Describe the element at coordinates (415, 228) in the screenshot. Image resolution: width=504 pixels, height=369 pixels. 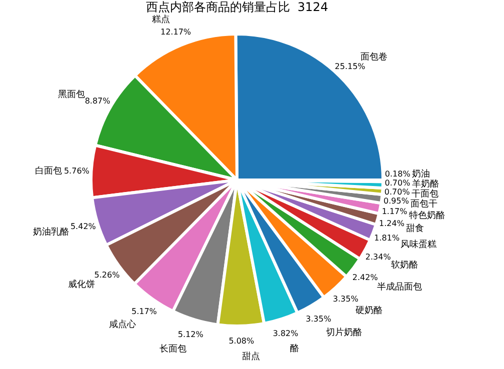
I see `slice-label: 甜食` at that location.